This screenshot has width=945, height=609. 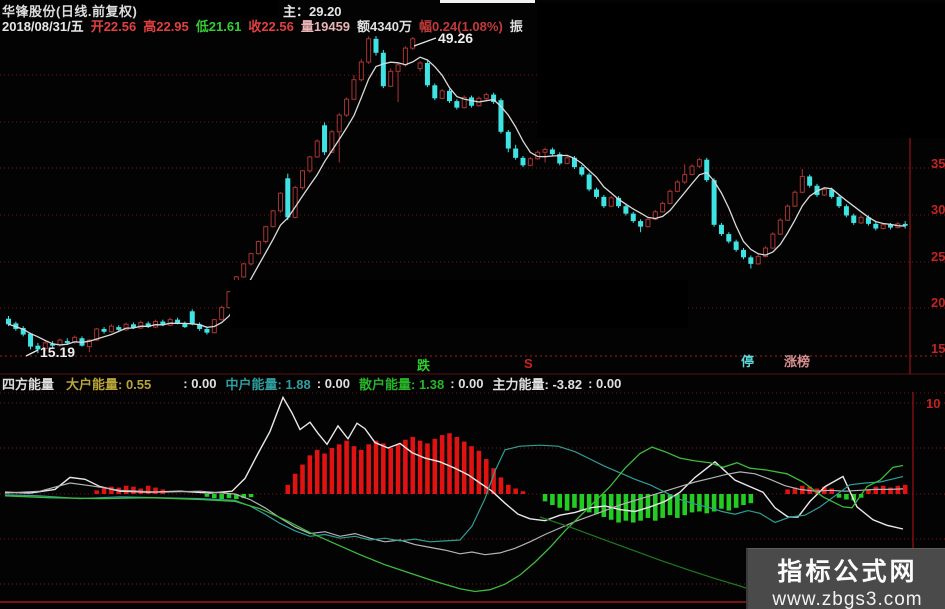 I want to click on watermark-url: www.zbgs3.com, so click(x=847, y=599).